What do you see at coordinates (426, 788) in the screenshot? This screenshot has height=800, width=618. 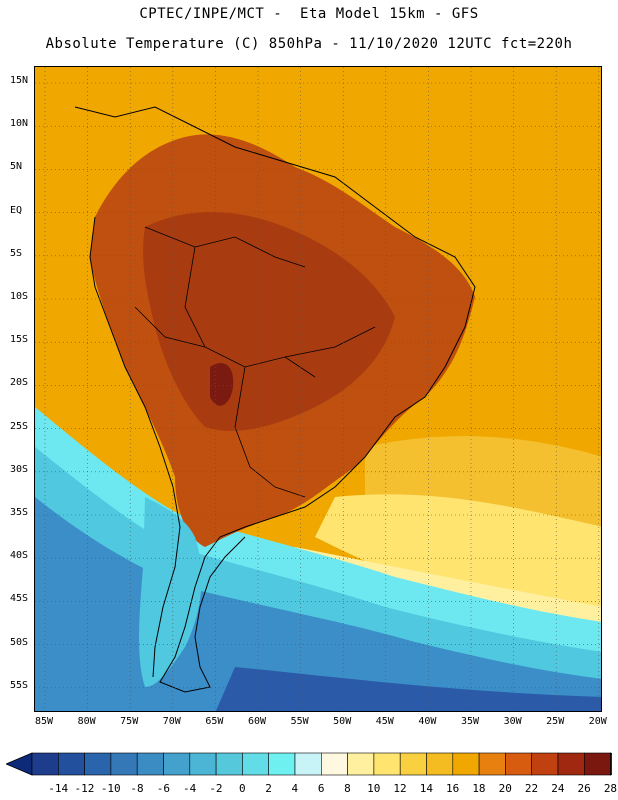 I see `colorbar-tick-label: 14` at bounding box center [426, 788].